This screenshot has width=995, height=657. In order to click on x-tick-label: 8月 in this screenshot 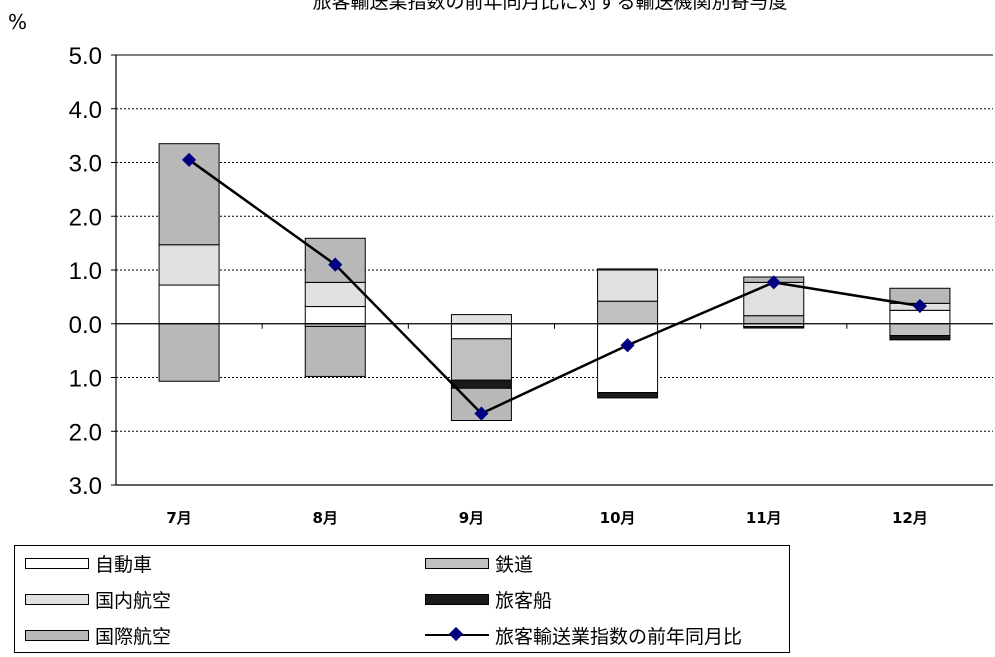, I will do `click(325, 518)`.